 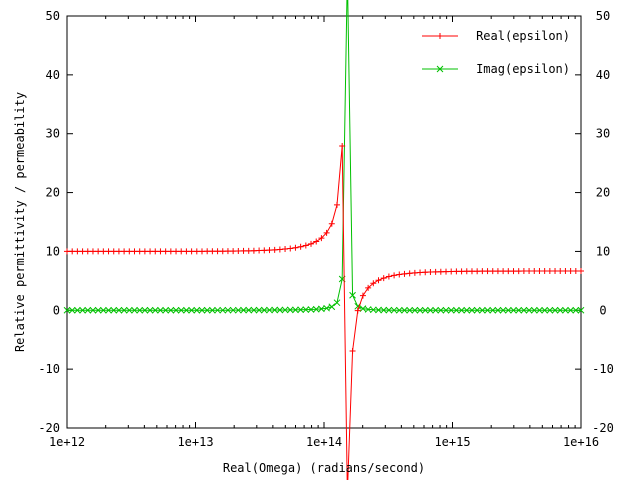 What do you see at coordinates (603, 134) in the screenshot?
I see `y-tick-label-right: 30` at bounding box center [603, 134].